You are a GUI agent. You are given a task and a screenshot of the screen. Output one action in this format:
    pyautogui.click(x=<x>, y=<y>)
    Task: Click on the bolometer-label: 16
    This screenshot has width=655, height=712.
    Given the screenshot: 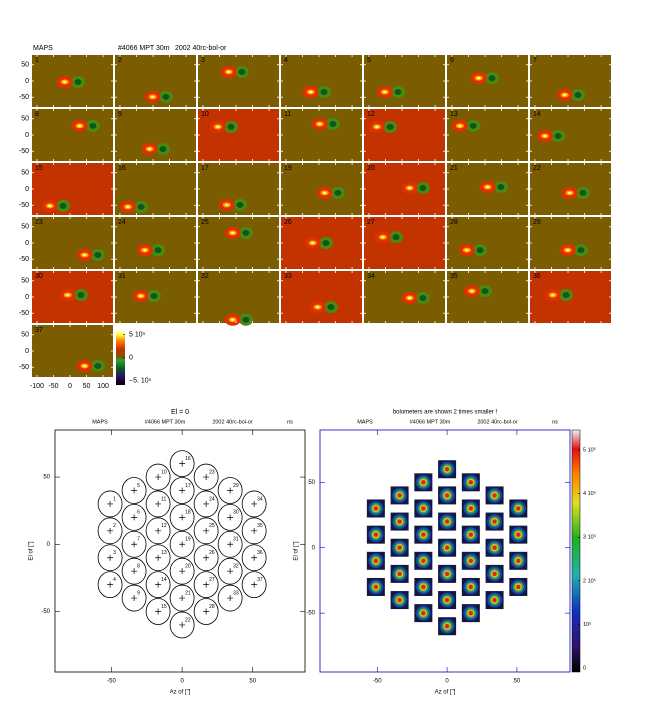 What is the action you would take?
    pyautogui.click(x=188, y=459)
    